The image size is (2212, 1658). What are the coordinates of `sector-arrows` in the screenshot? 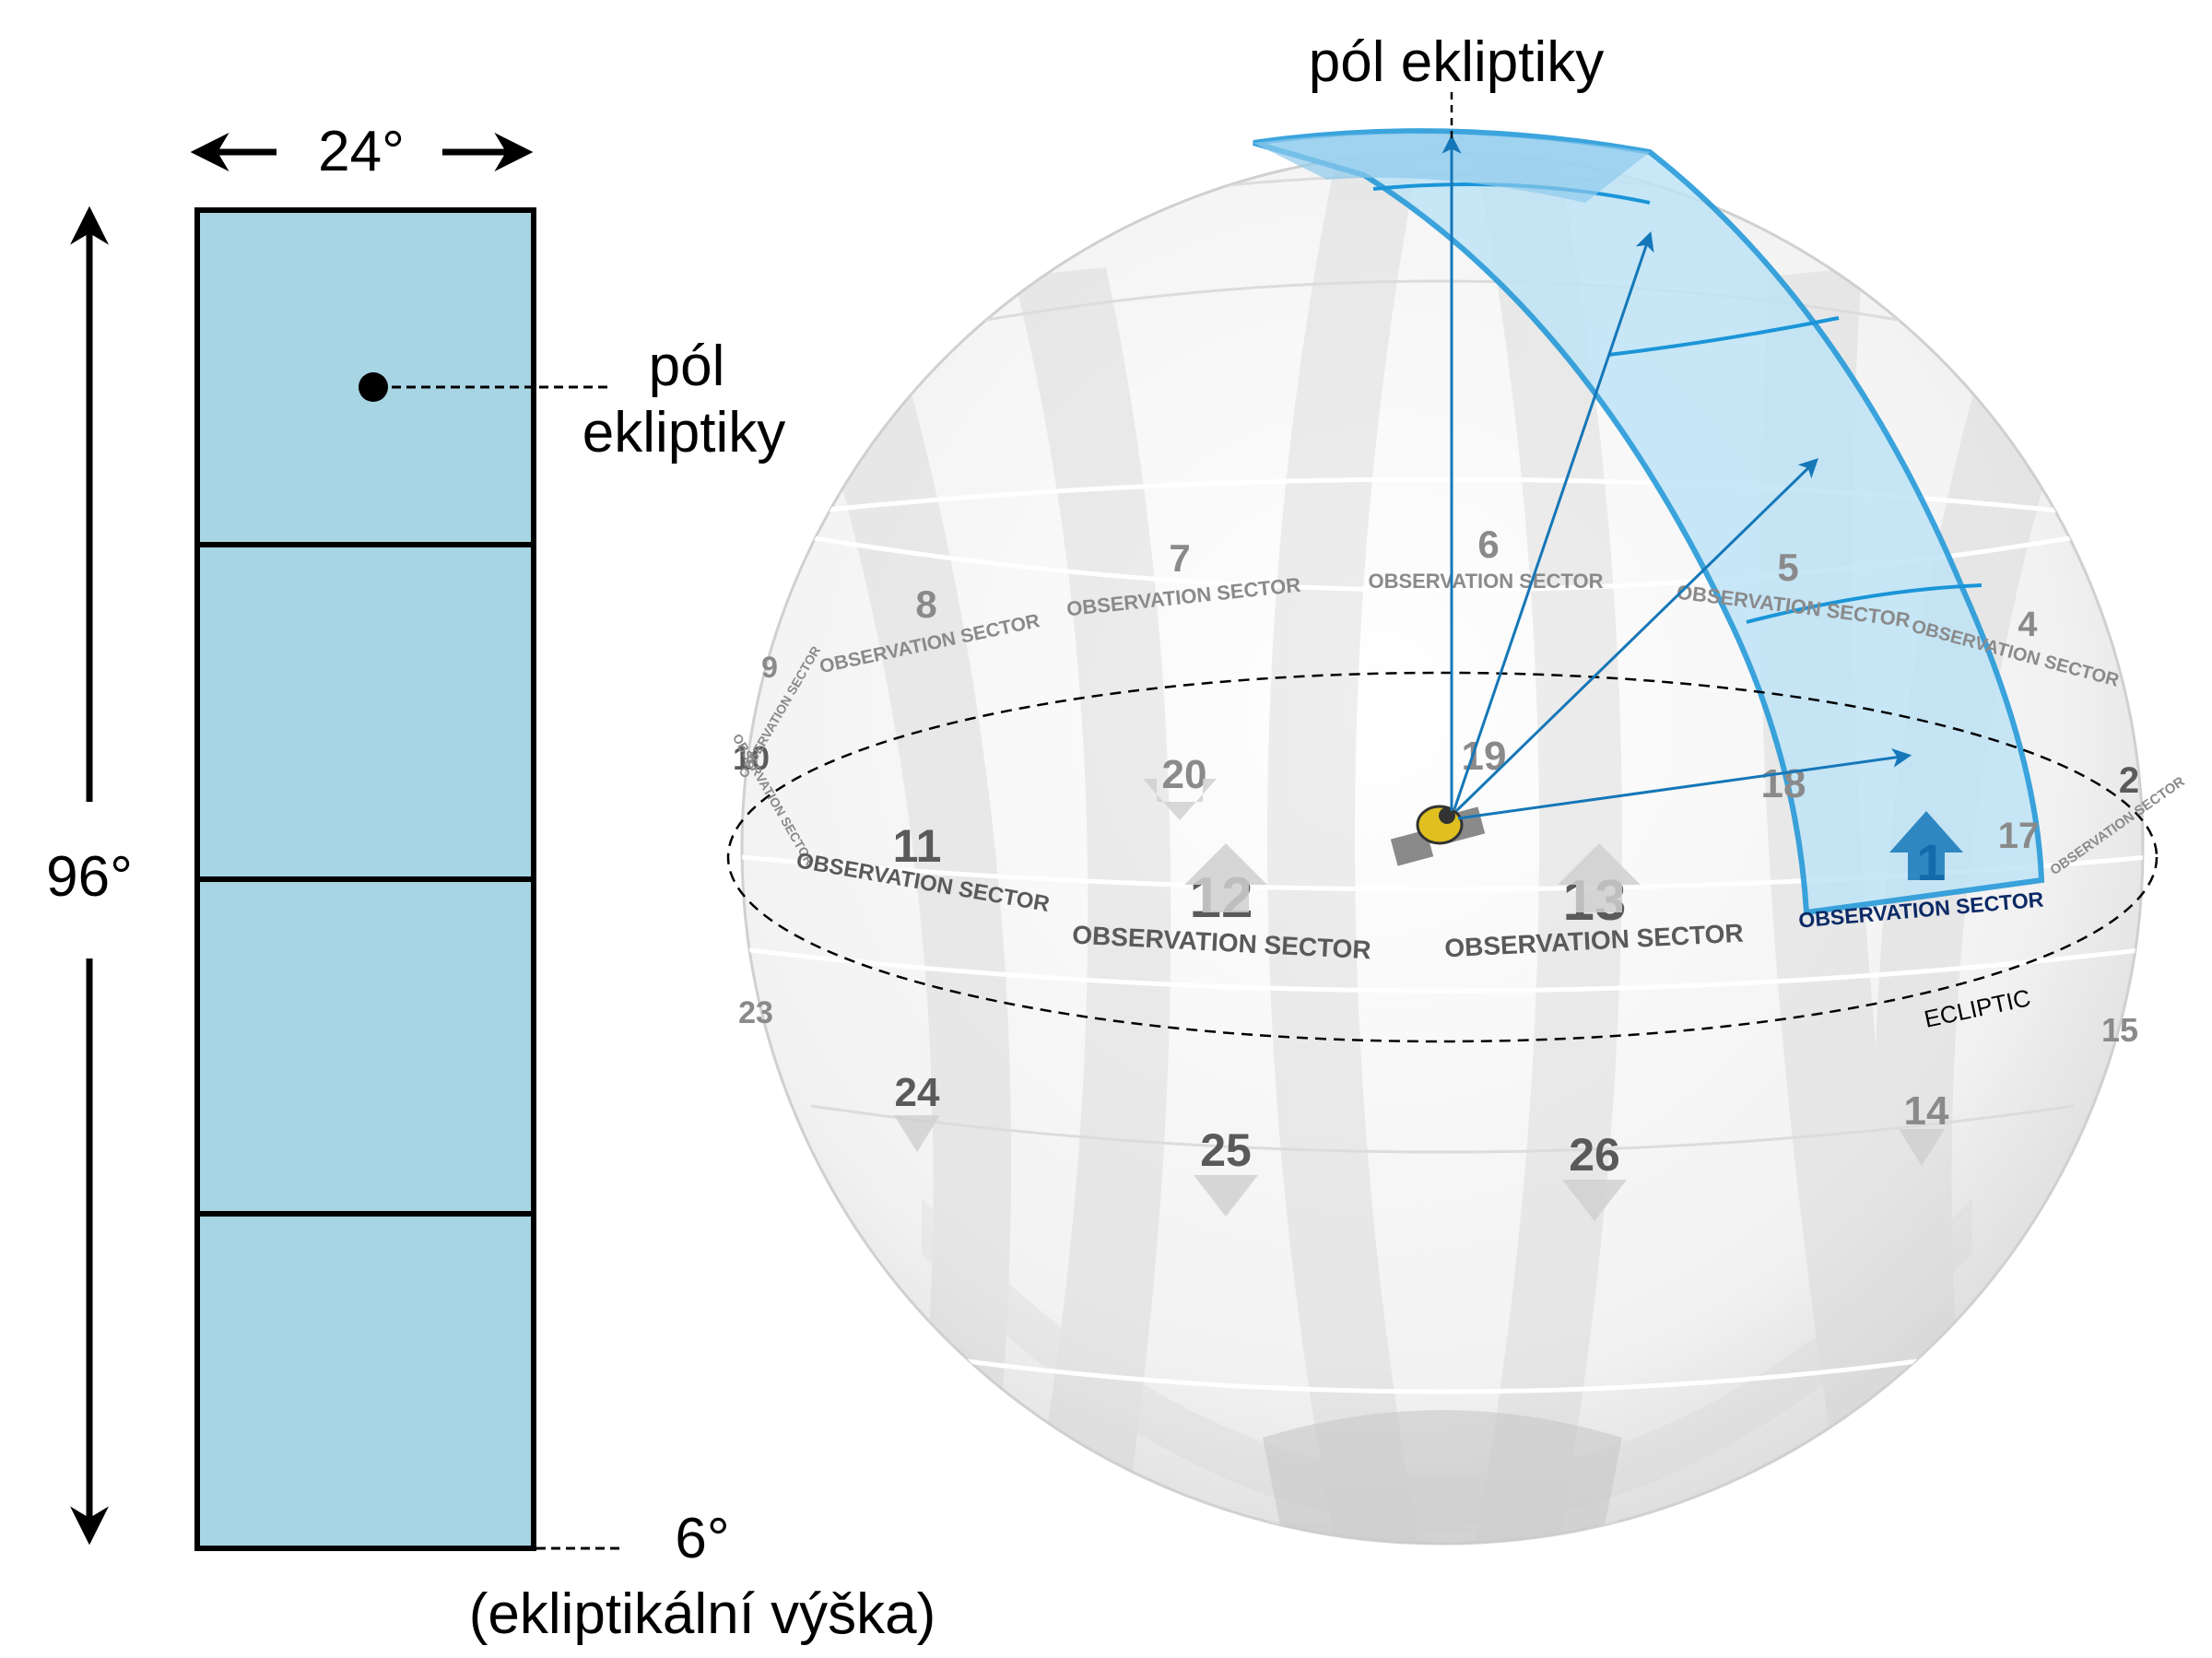 It's located at (1428, 1000).